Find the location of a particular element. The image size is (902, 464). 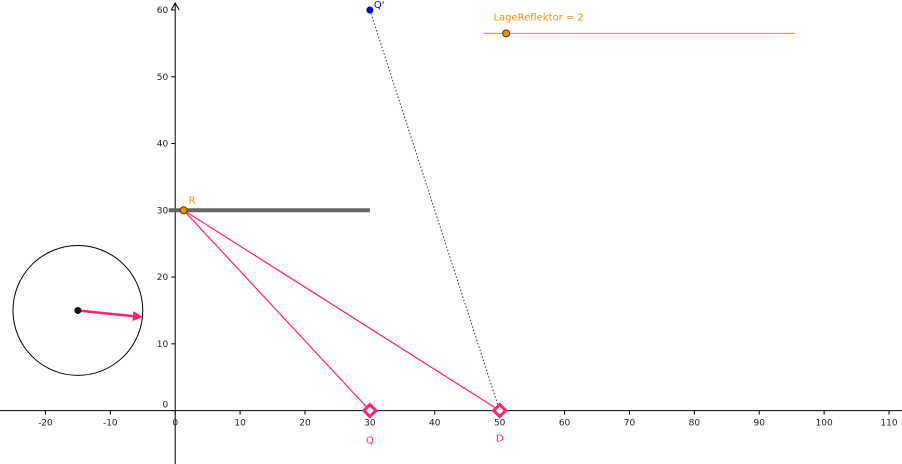

y-tick-label: 30 is located at coordinates (163, 211).